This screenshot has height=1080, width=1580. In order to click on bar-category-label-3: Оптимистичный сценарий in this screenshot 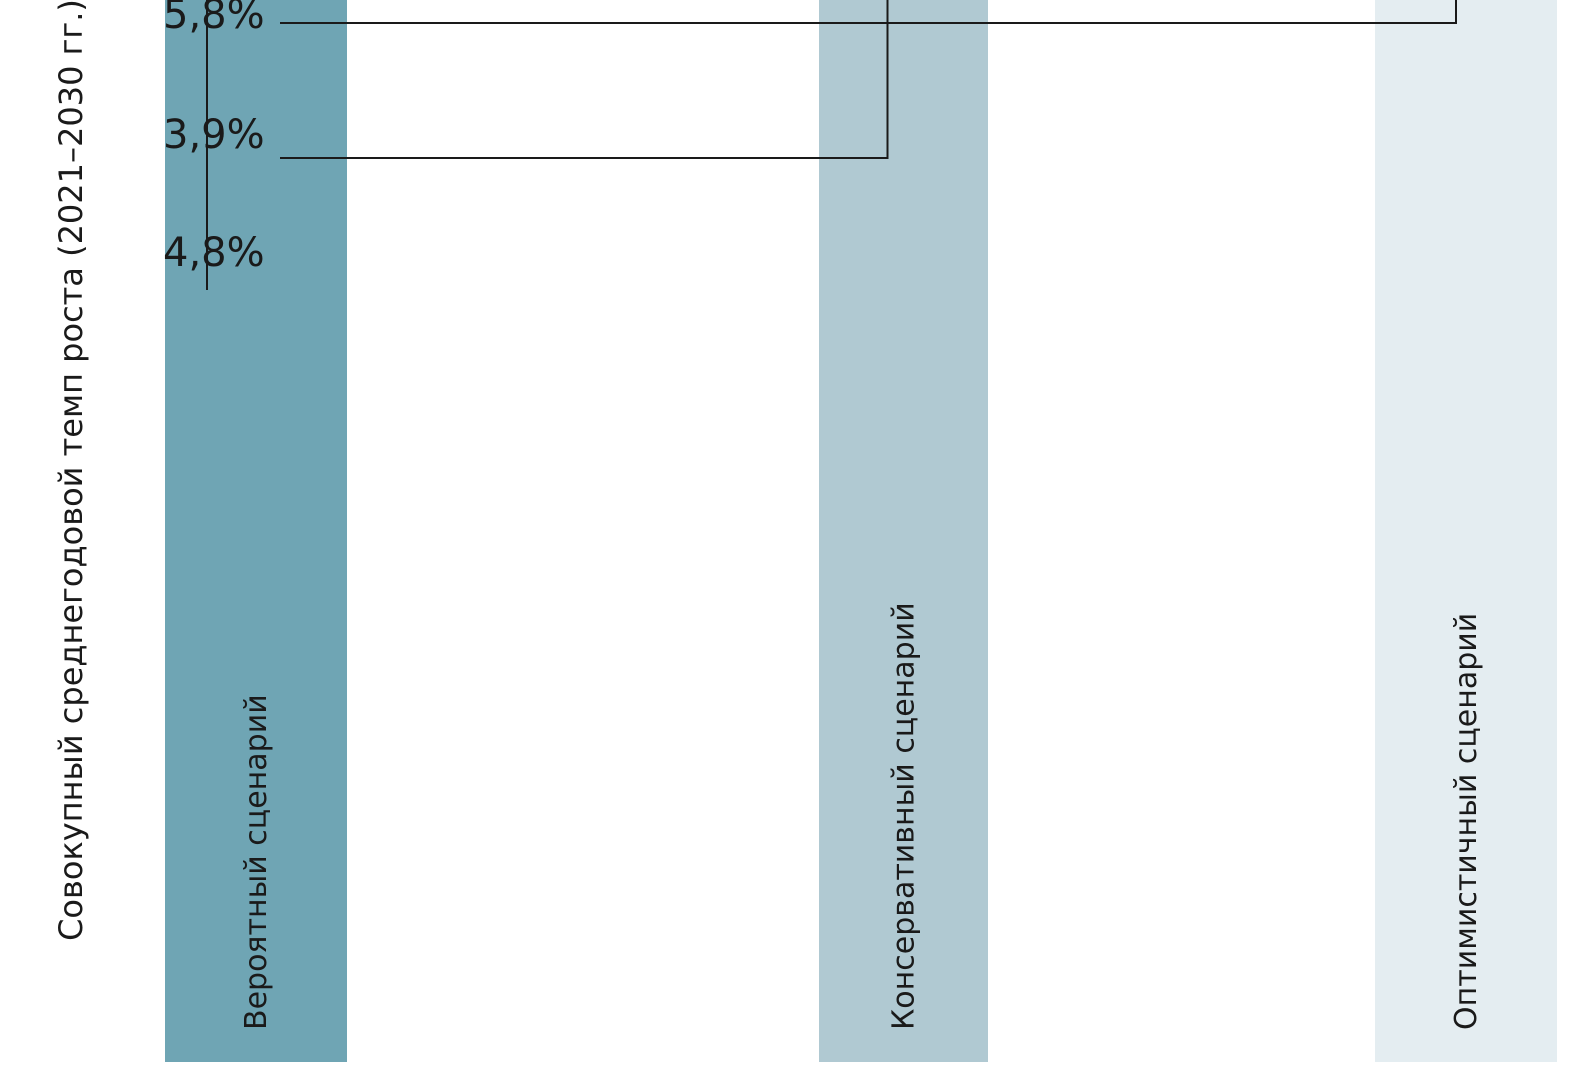, I will do `click(1466, 821)`.